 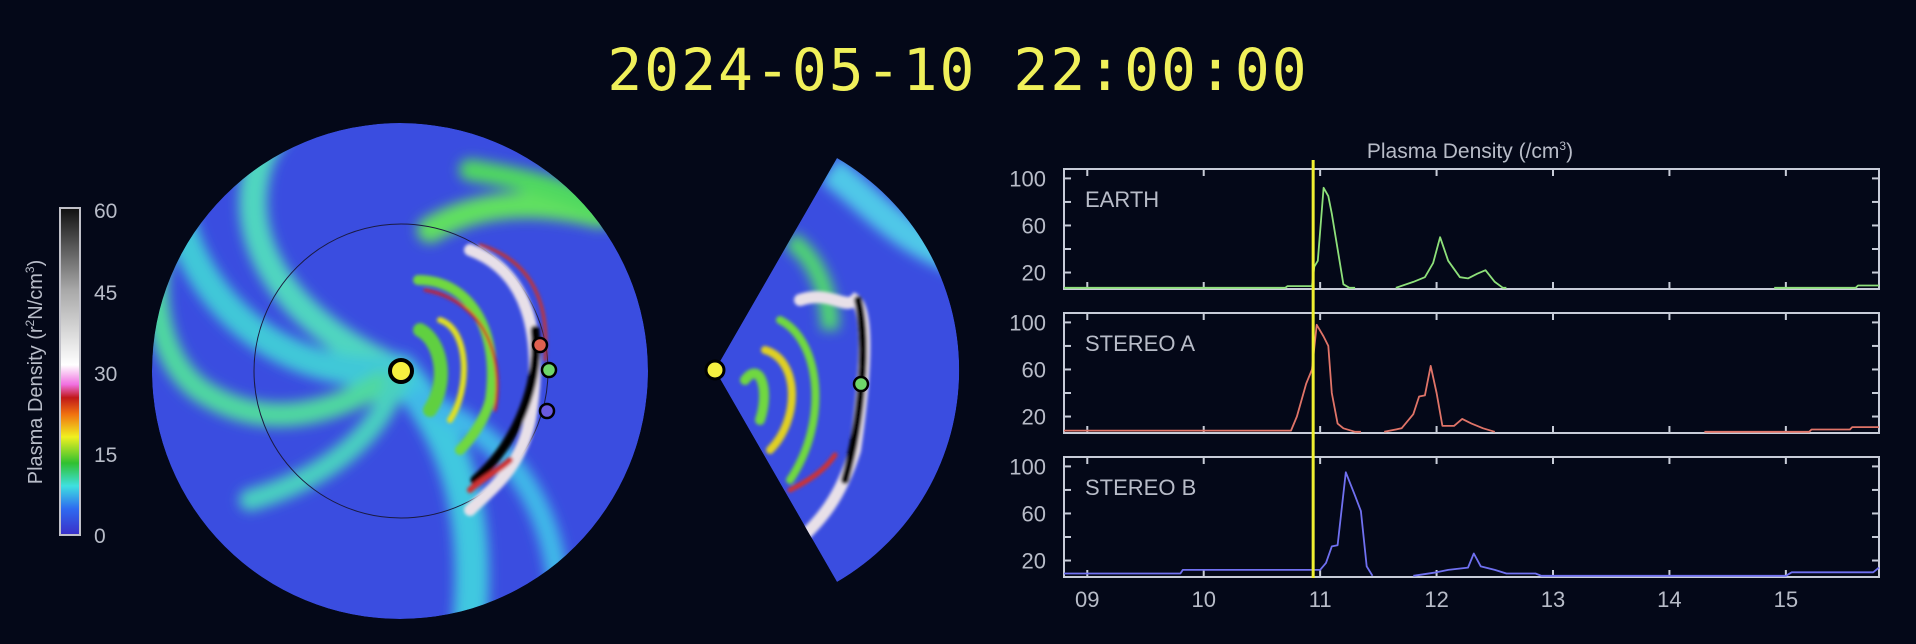 I want to click on colorbar-gradient, so click(x=70, y=371).